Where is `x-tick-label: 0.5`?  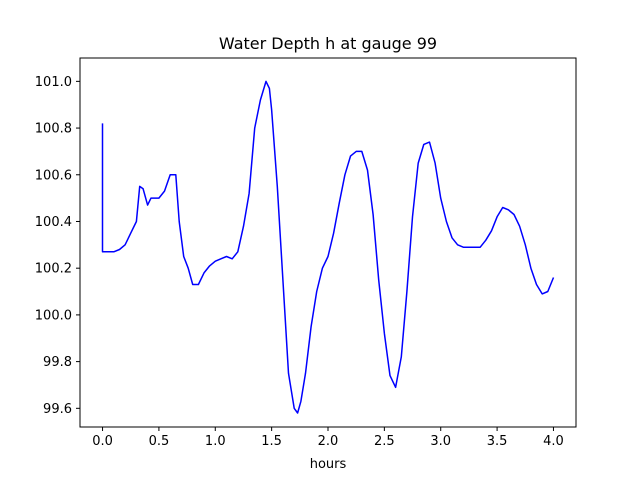
x-tick-label: 0.5 is located at coordinates (159, 441).